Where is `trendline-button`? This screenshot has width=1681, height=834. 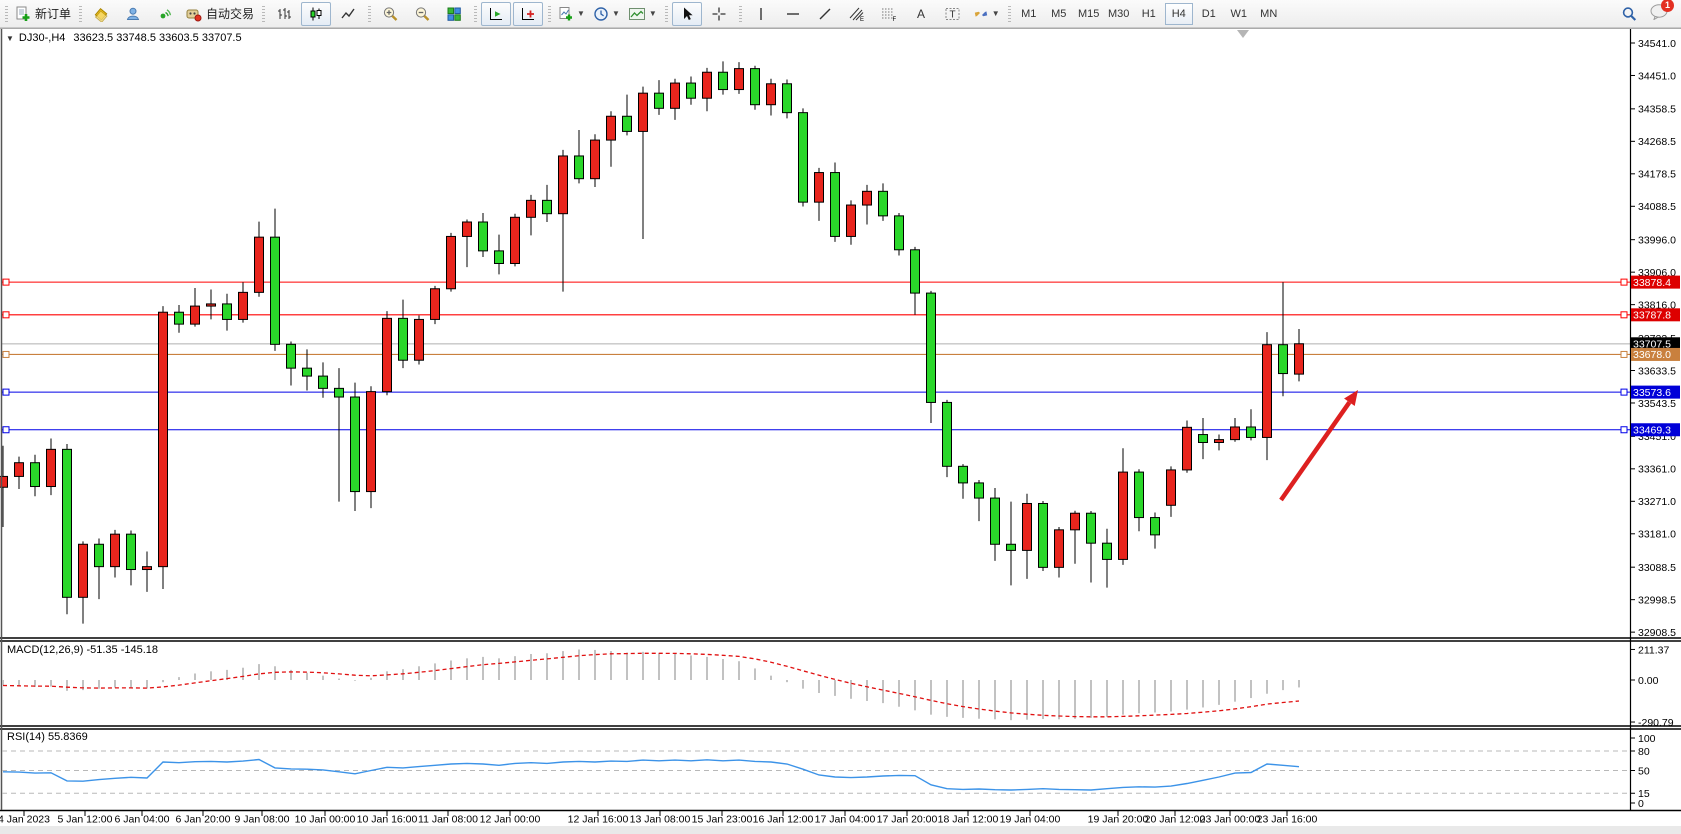
trendline-button is located at coordinates (825, 14).